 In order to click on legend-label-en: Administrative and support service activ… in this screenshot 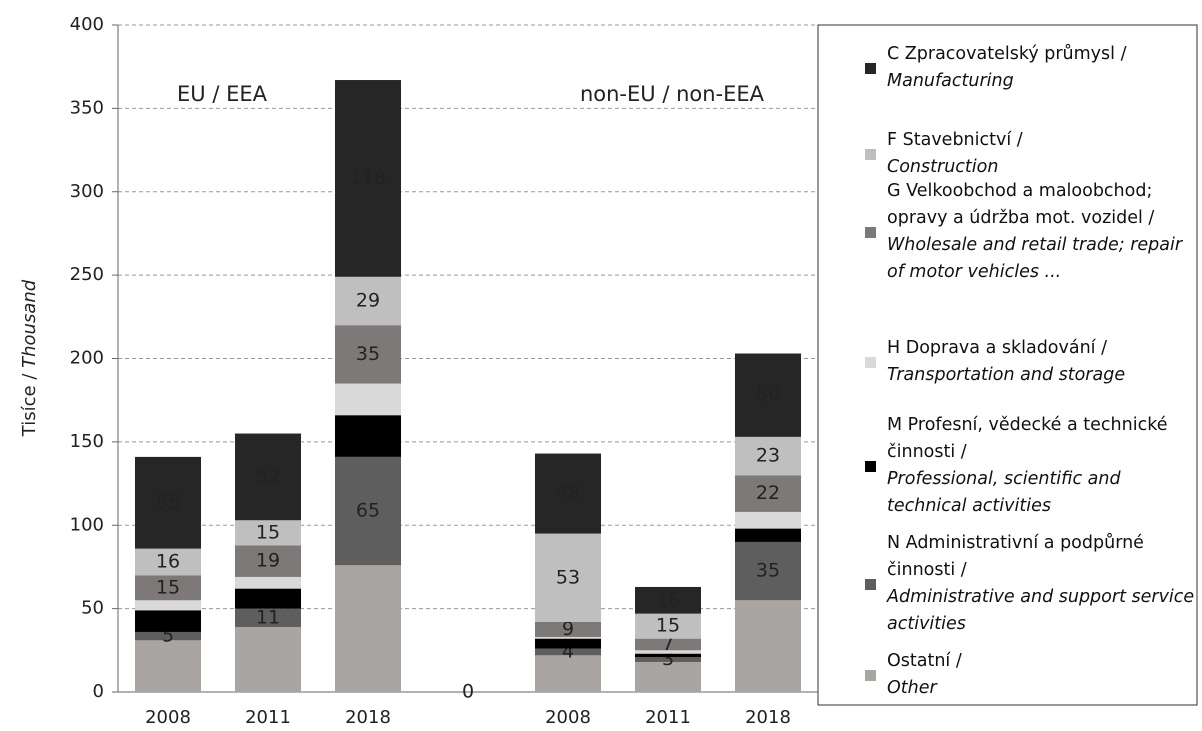, I will do `click(1041, 610)`.